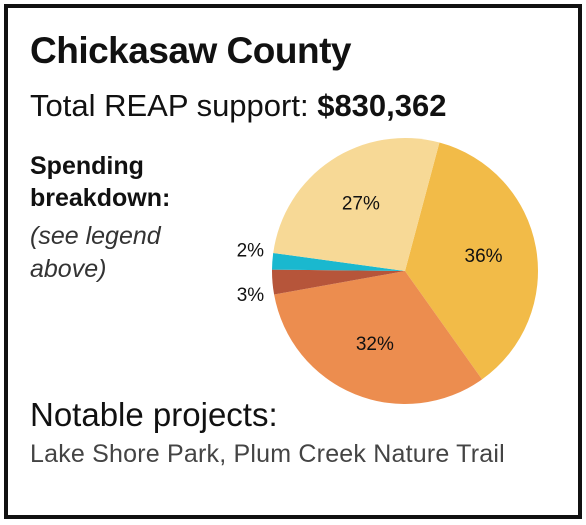 The width and height of the screenshot is (586, 525). Describe the element at coordinates (251, 250) in the screenshot. I see `pie-slice-label: 2%` at that location.